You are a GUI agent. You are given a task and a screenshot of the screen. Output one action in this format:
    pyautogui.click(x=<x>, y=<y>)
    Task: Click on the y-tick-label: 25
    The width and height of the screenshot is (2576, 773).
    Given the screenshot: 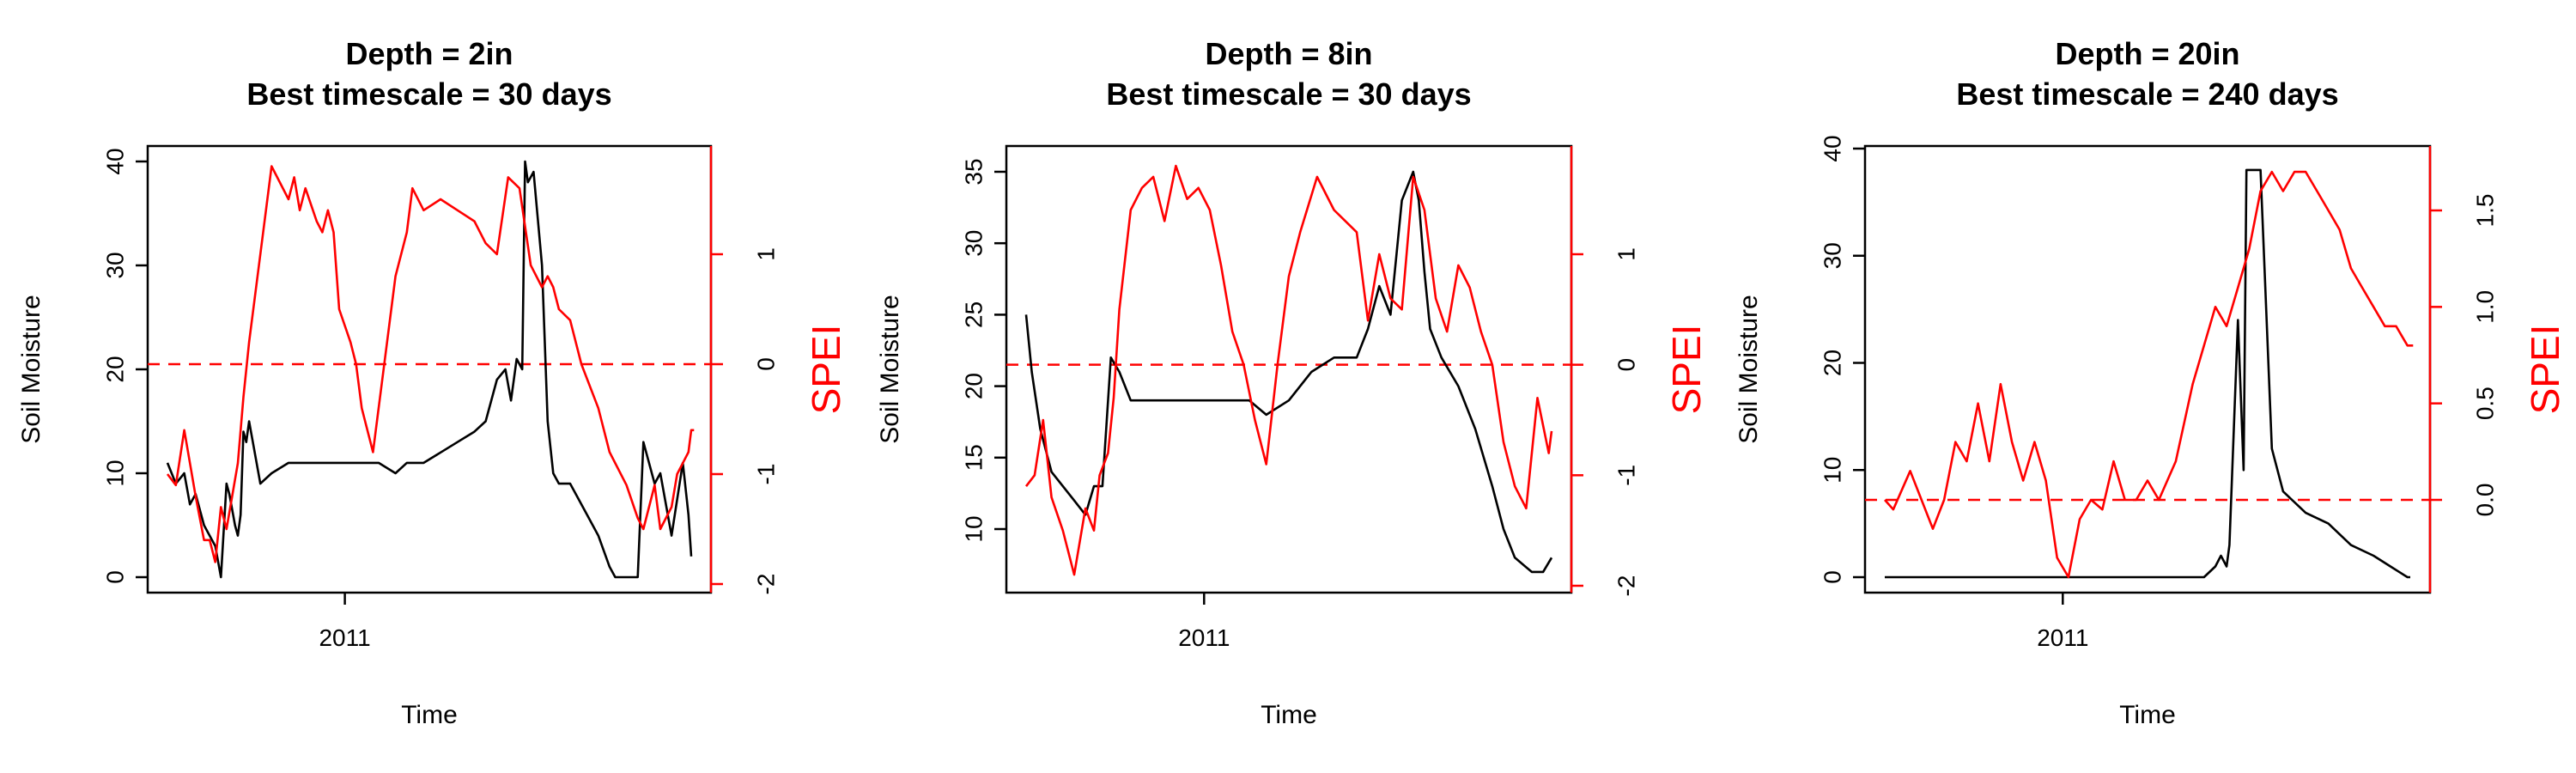 What is the action you would take?
    pyautogui.click(x=973, y=314)
    